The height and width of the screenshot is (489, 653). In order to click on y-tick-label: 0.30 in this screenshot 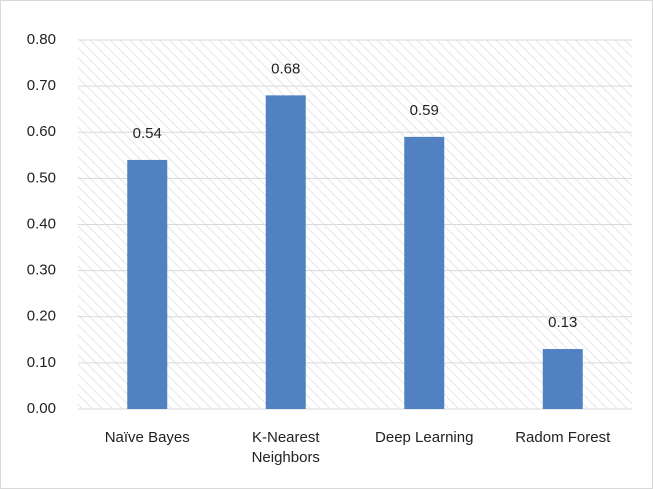, I will do `click(41, 270)`.